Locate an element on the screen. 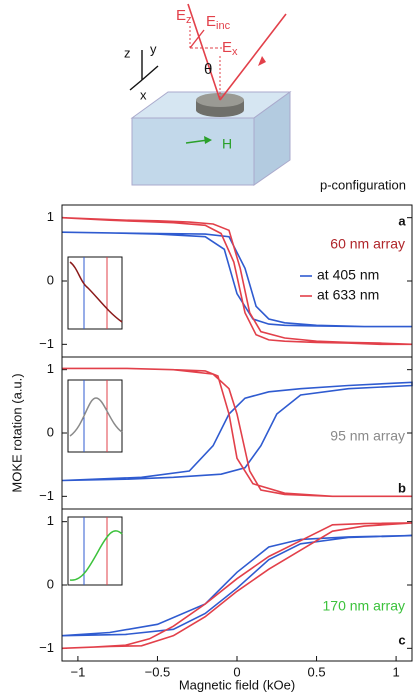 This screenshot has height=696, width=416. annotation: 60 nm array is located at coordinates (367, 244).